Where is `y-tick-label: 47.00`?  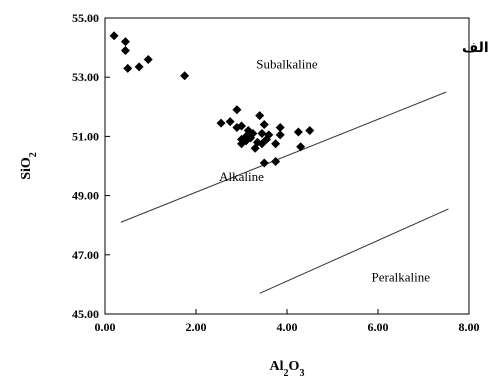 y-tick-label: 47.00 is located at coordinates (85, 255).